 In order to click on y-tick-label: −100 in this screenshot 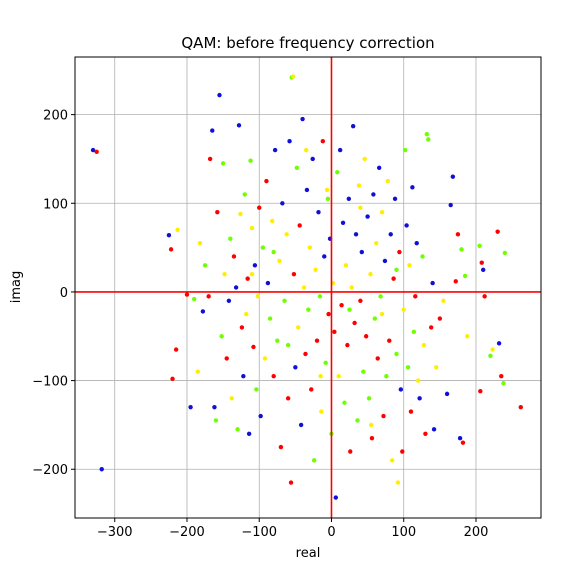, I will do `click(50, 382)`.